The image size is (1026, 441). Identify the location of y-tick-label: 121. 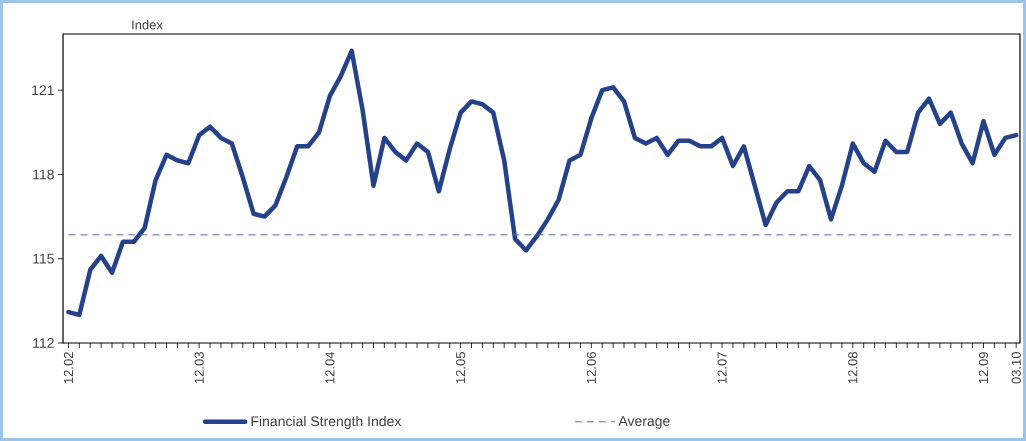
(43, 90).